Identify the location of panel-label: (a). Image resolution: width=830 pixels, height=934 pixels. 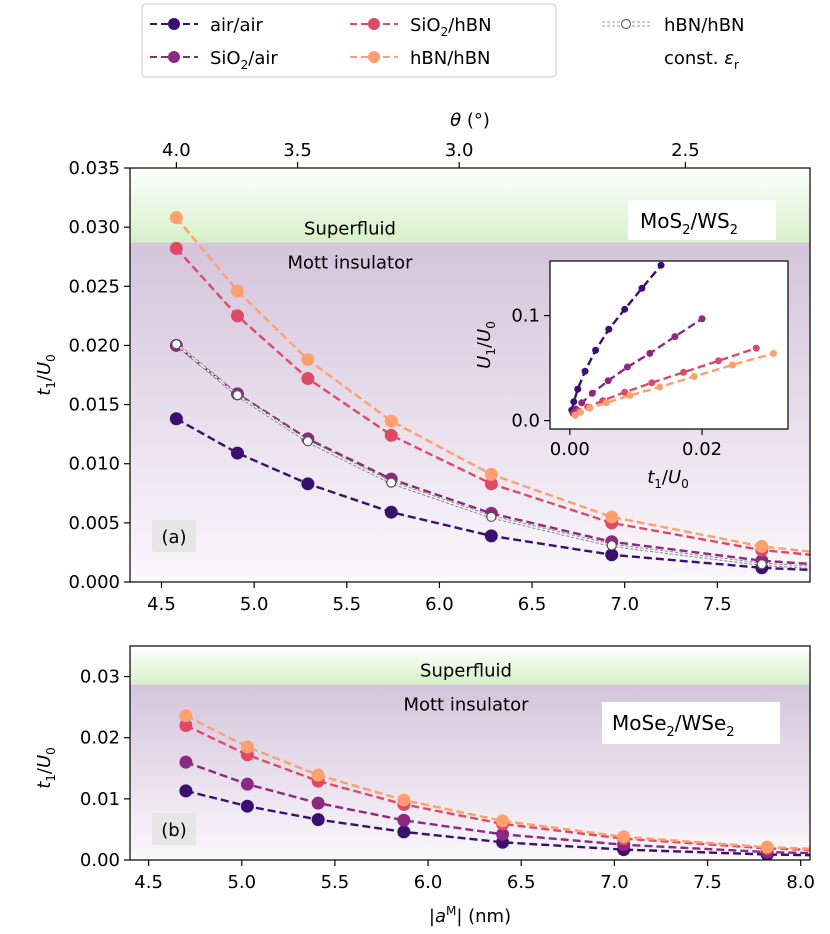
(174, 536).